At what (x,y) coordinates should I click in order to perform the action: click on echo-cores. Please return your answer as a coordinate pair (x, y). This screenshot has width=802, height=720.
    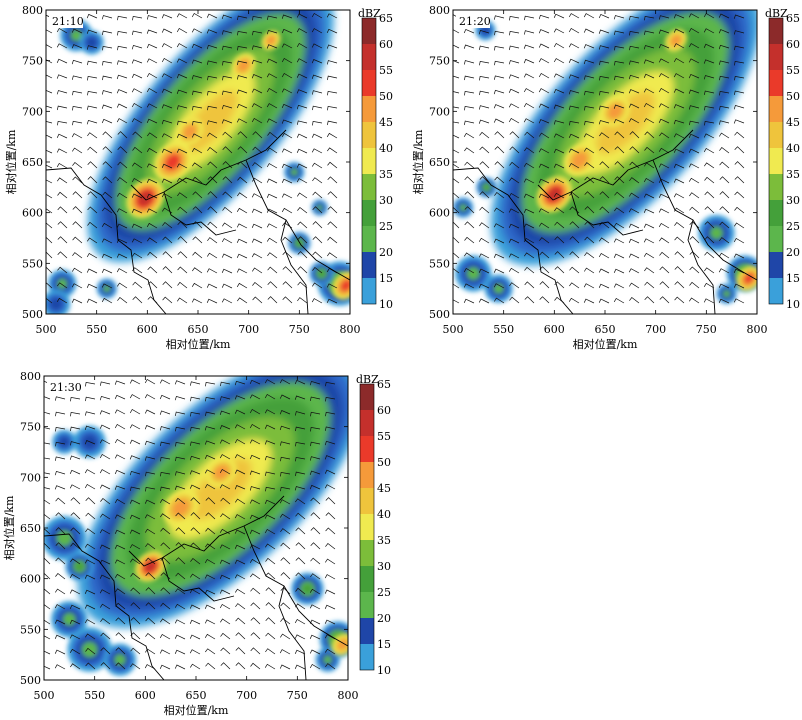
    Looking at the image, I should click on (241, 556).